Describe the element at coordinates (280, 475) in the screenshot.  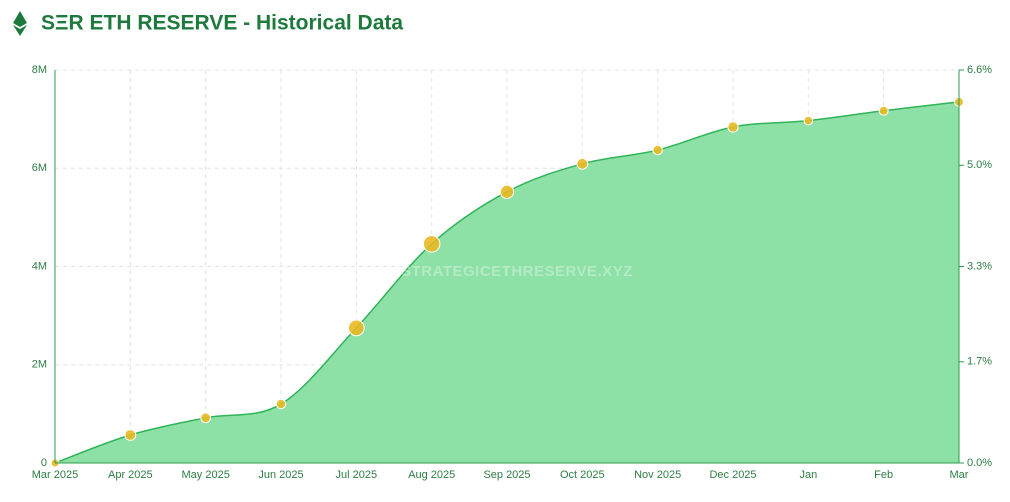
I see `x-tick-label: Jun 2025` at that location.